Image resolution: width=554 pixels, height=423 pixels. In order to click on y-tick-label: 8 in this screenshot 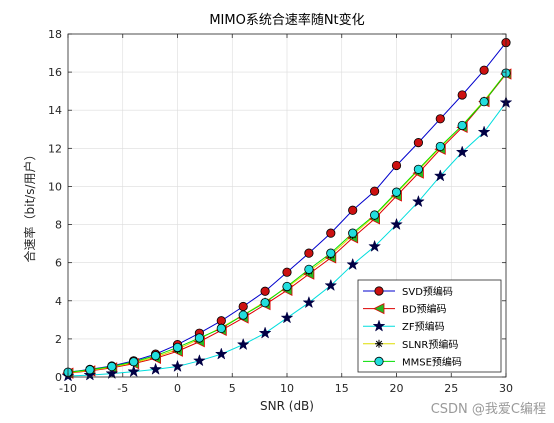, I will do `click(58, 225)`.